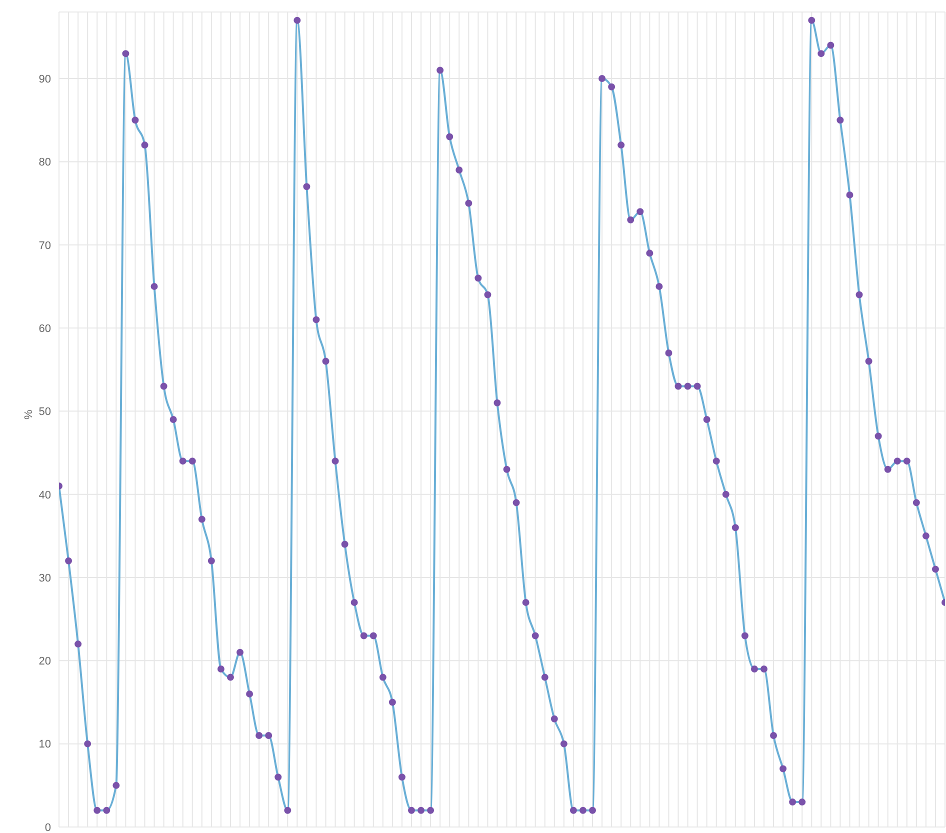 Image resolution: width=946 pixels, height=833 pixels. What do you see at coordinates (47, 827) in the screenshot?
I see `y-tick-label: 0` at bounding box center [47, 827].